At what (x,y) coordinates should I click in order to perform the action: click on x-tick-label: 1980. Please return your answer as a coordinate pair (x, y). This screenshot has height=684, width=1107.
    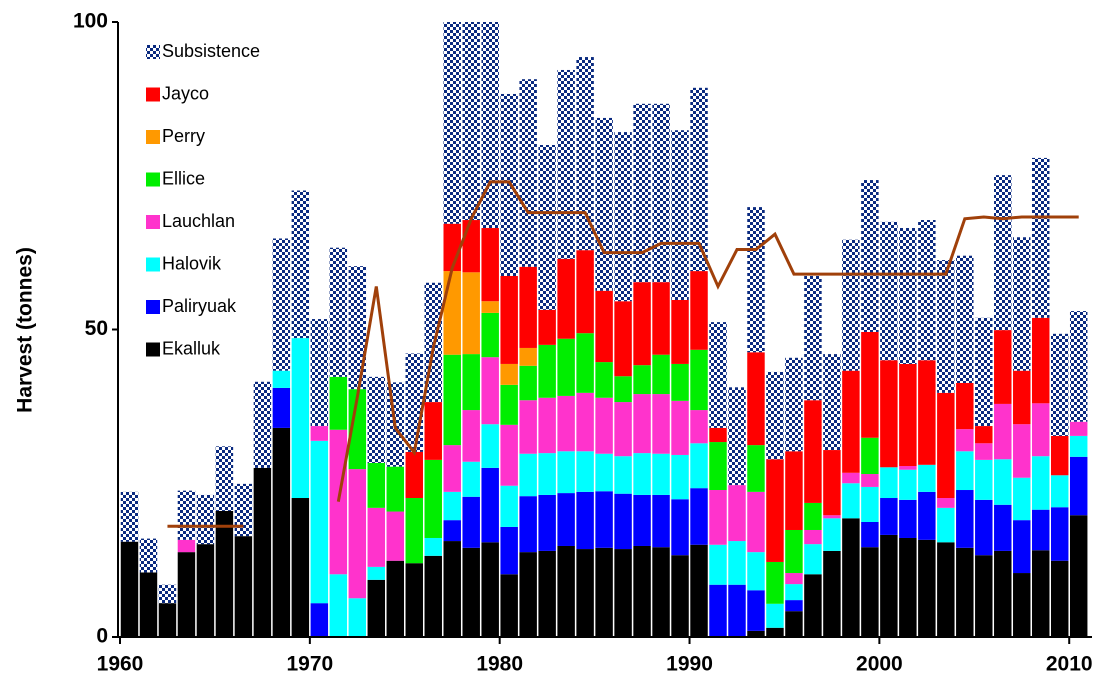
    Looking at the image, I should click on (499, 664).